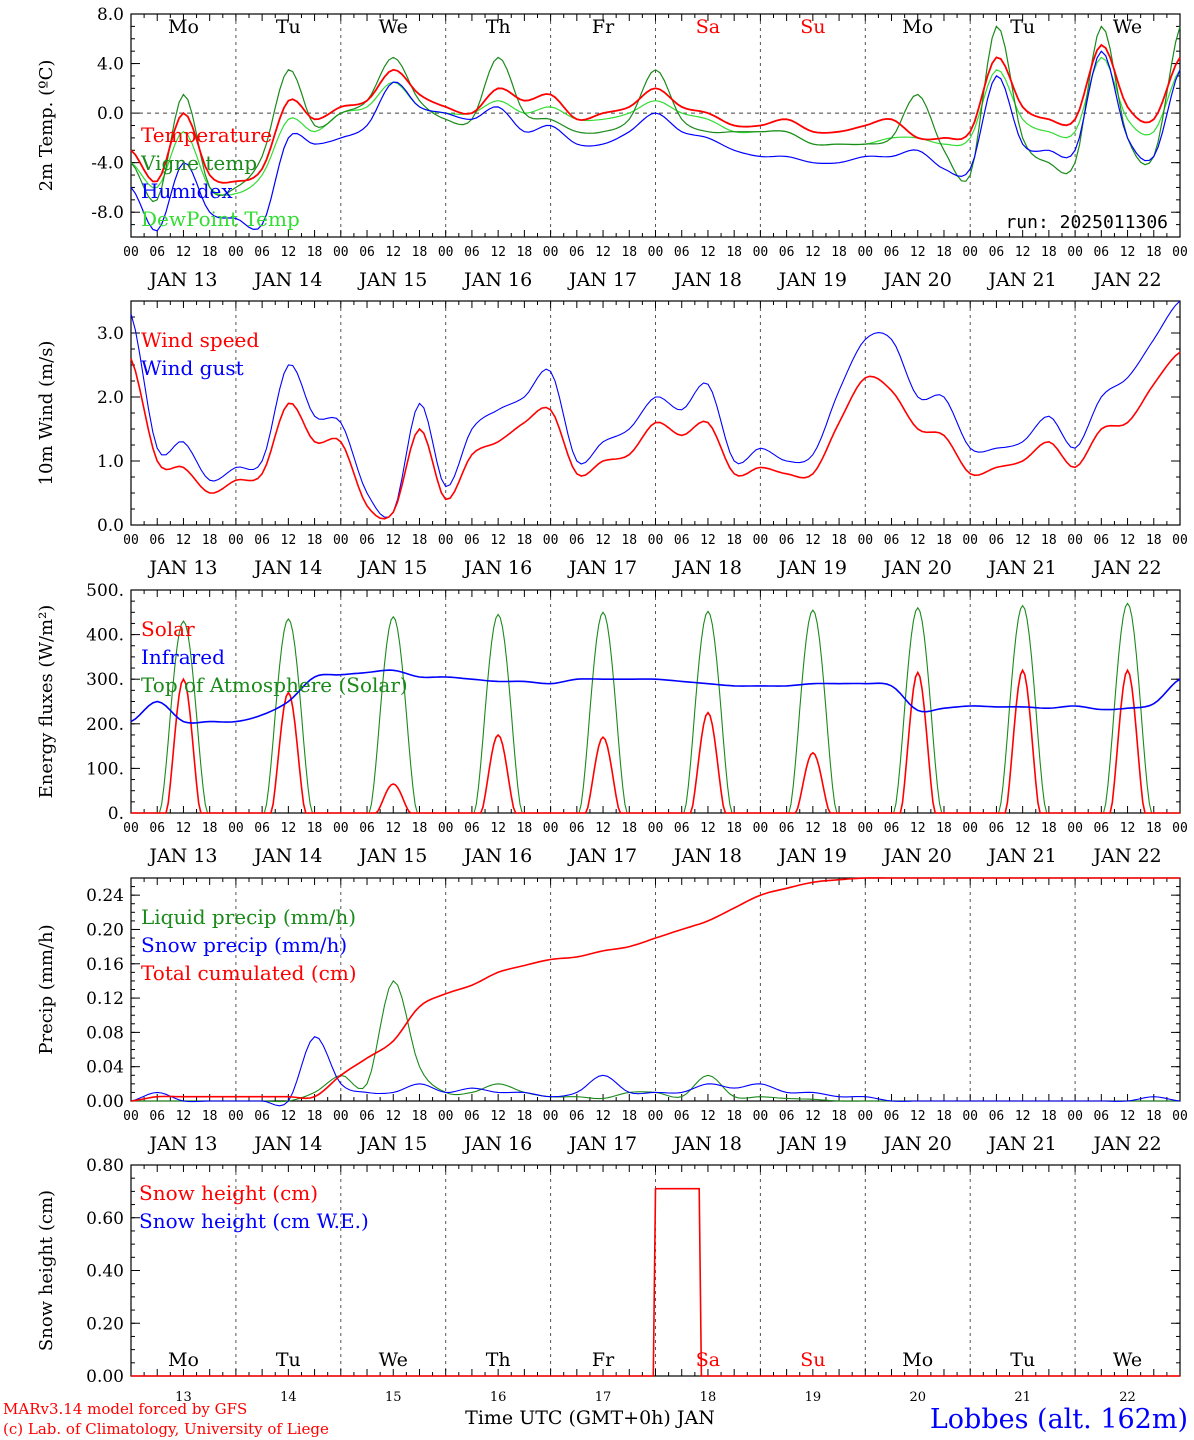 The height and width of the screenshot is (1440, 1194). I want to click on date-label: JAN 16, so click(497, 568).